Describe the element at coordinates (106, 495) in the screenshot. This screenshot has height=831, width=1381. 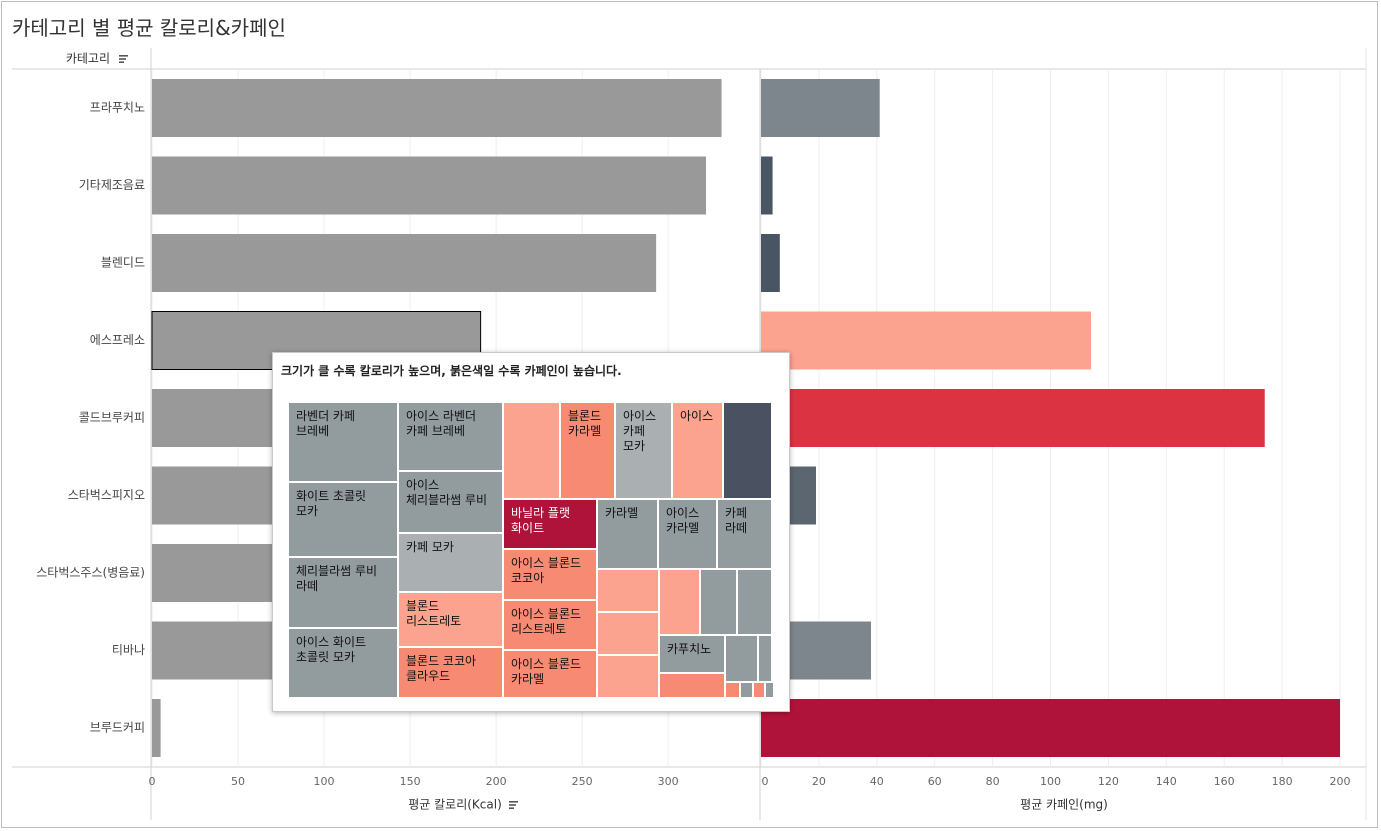
I see `category-label: 스타벅스피지오` at that location.